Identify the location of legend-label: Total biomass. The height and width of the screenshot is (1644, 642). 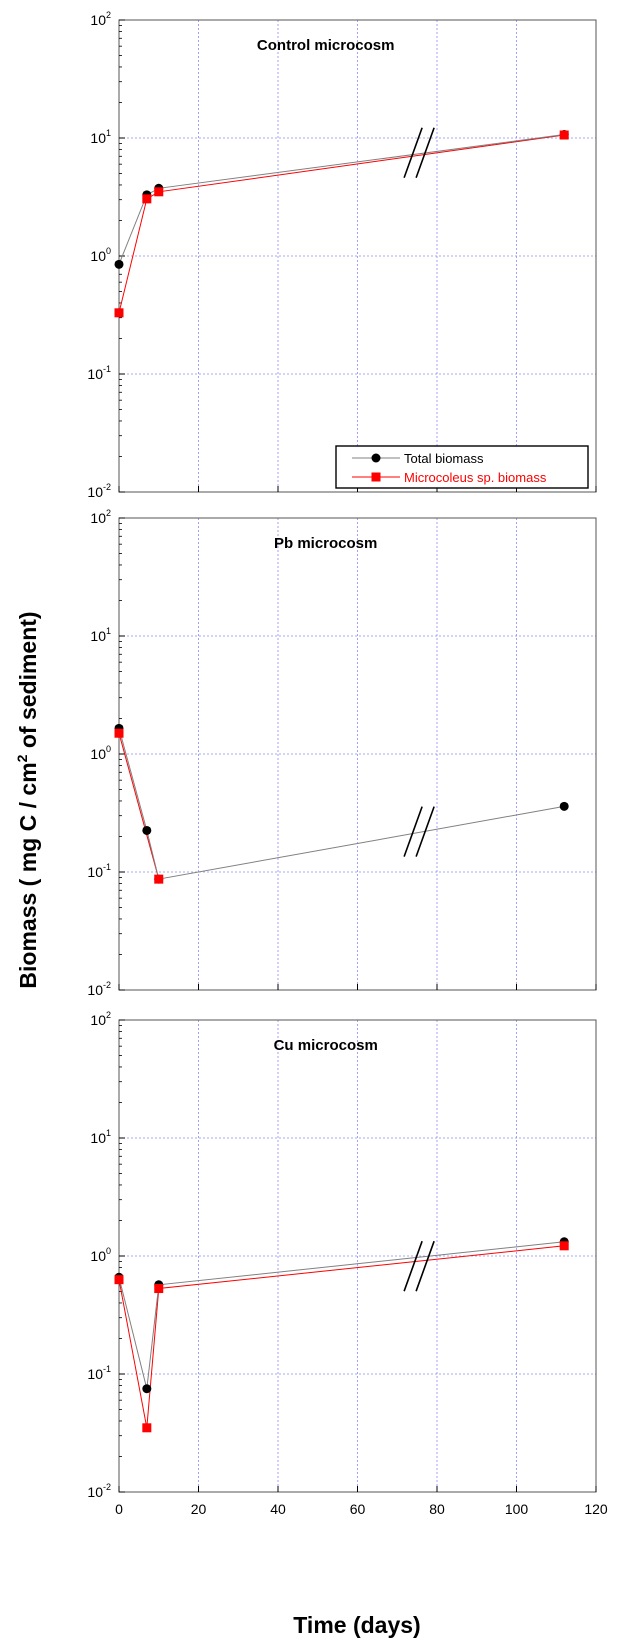
(444, 458).